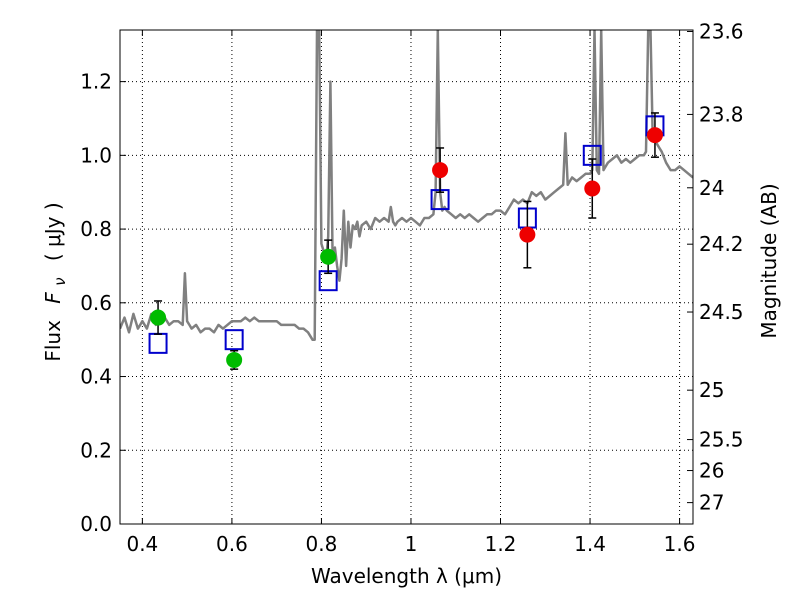 The width and height of the screenshot is (800, 600). Describe the element at coordinates (96, 82) in the screenshot. I see `y-tick-label: 1.2` at that location.